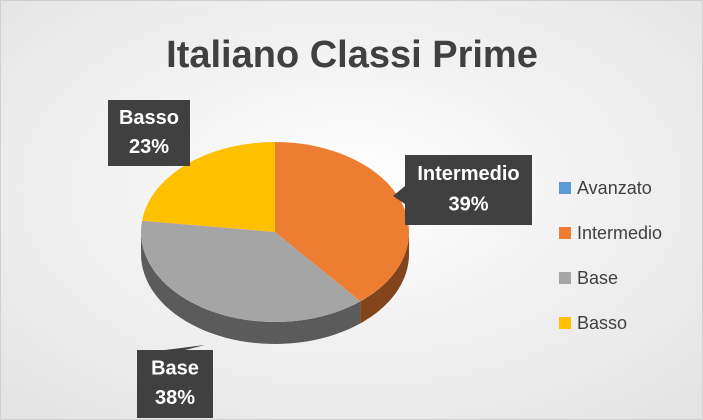 The width and height of the screenshot is (703, 420). What do you see at coordinates (175, 368) in the screenshot?
I see `data-label-category: Base` at bounding box center [175, 368].